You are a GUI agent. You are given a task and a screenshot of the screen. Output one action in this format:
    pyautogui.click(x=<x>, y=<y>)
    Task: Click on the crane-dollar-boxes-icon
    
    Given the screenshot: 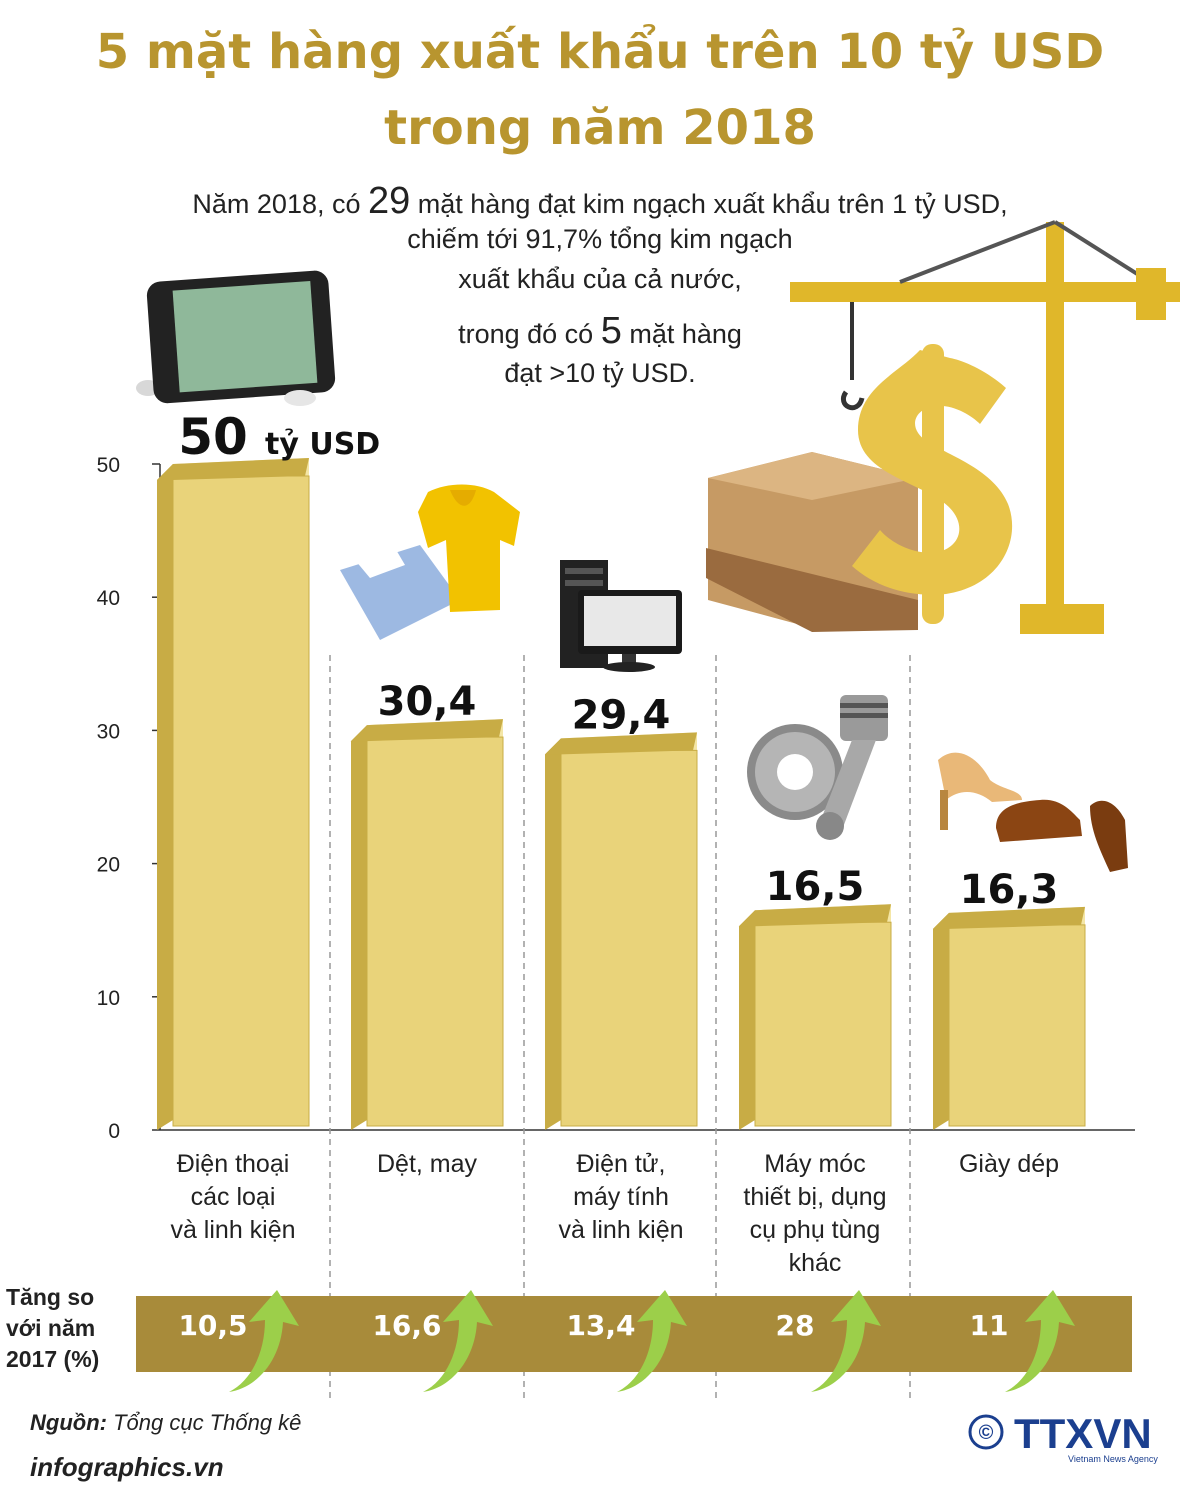 What is the action you would take?
    pyautogui.click(x=943, y=427)
    